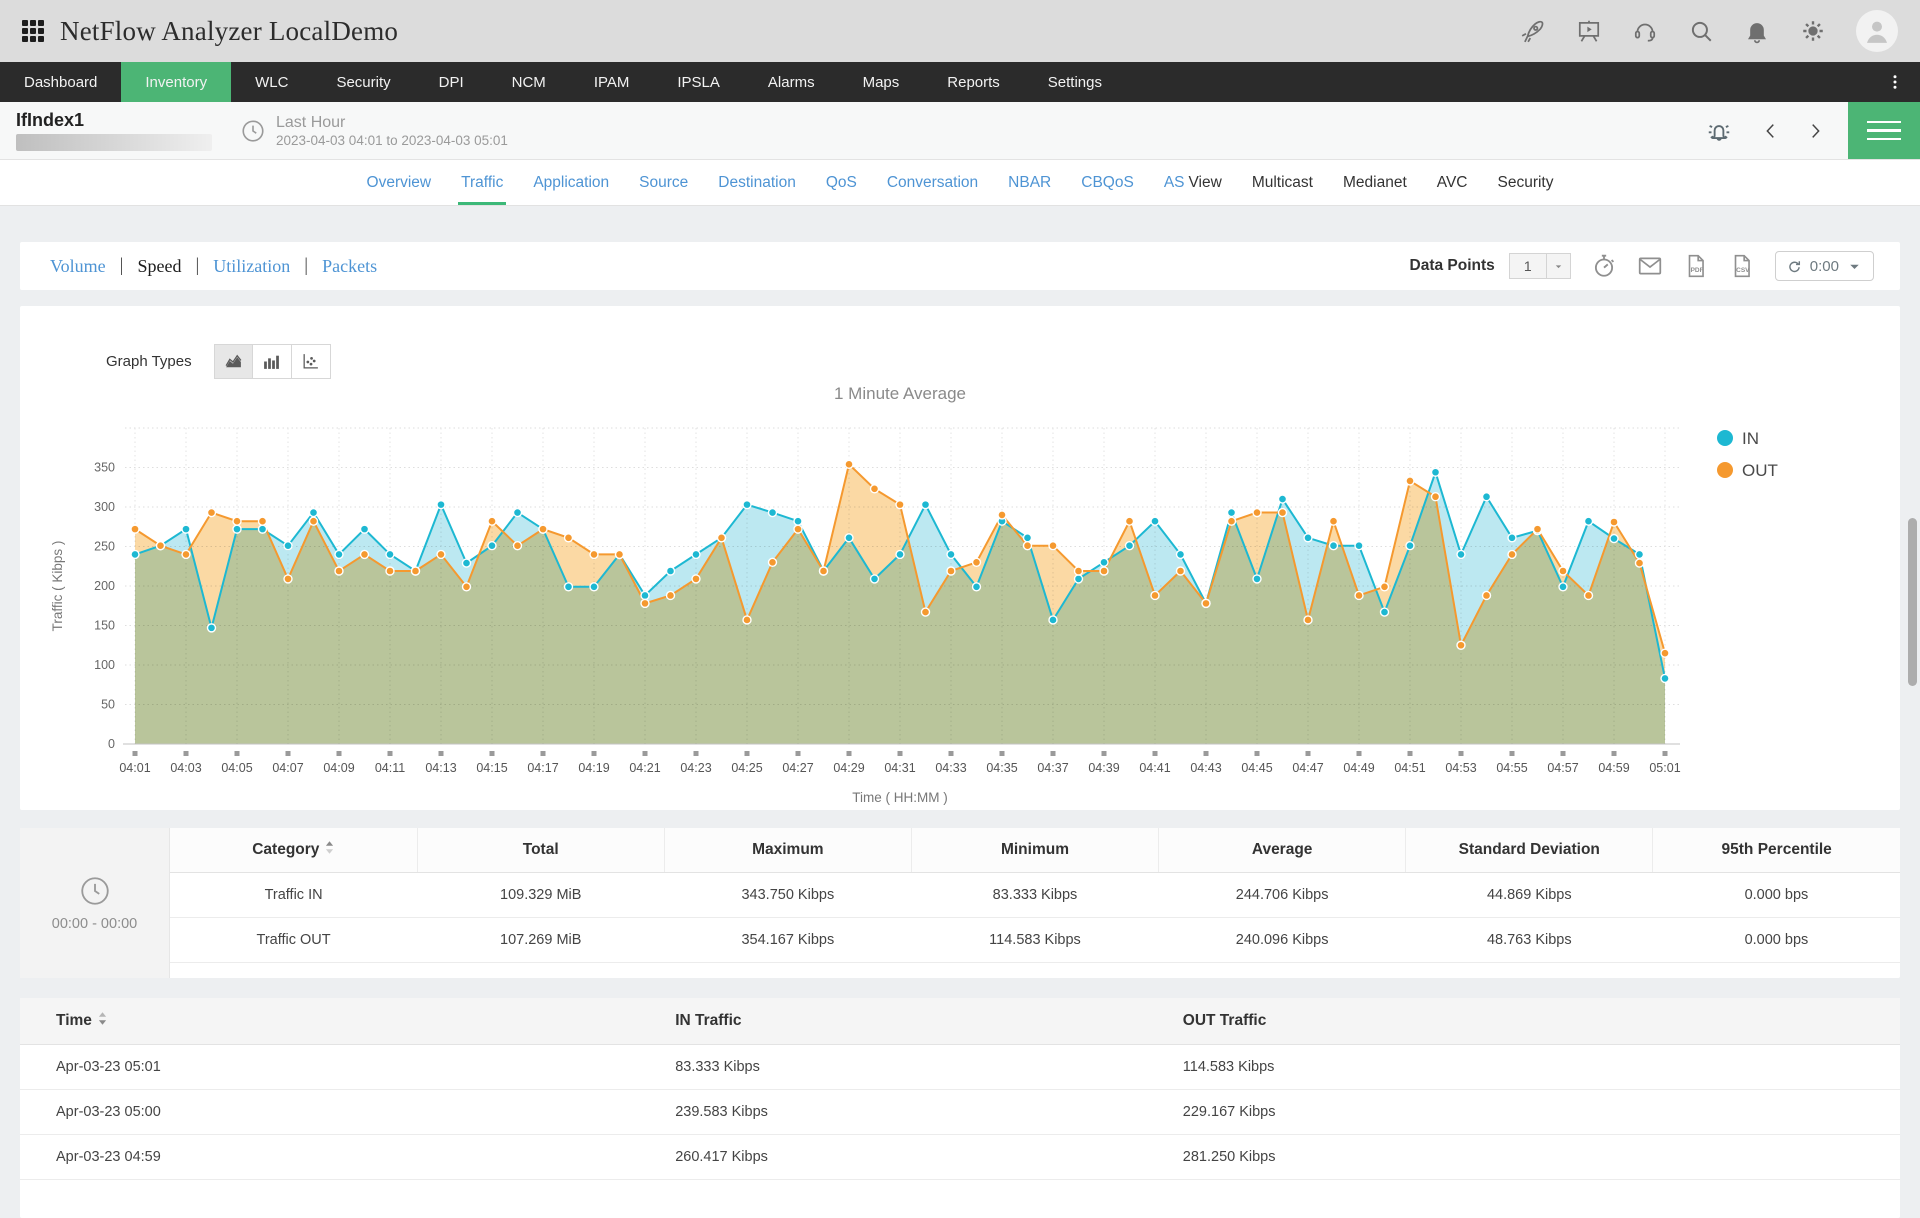 The height and width of the screenshot is (1218, 1920). Describe the element at coordinates (104, 507) in the screenshot. I see `svg-text: 300` at that location.